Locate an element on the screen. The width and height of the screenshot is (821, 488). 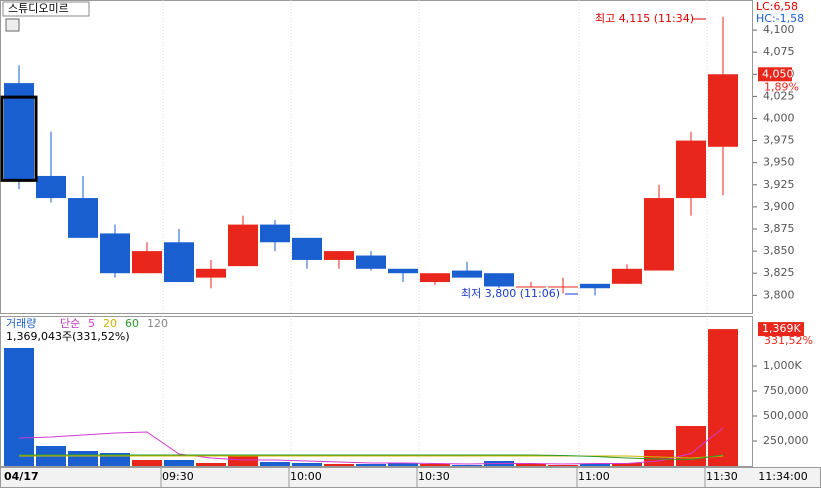
volume-legend: 거래량 is located at coordinates (21, 323).